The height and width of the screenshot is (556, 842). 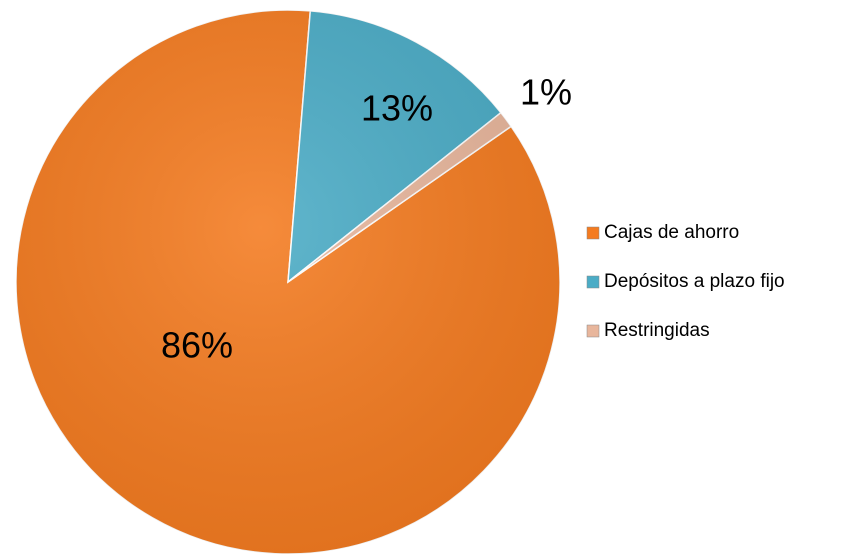 What do you see at coordinates (671, 232) in the screenshot?
I see `legend-label: Cajas de ahorro` at bounding box center [671, 232].